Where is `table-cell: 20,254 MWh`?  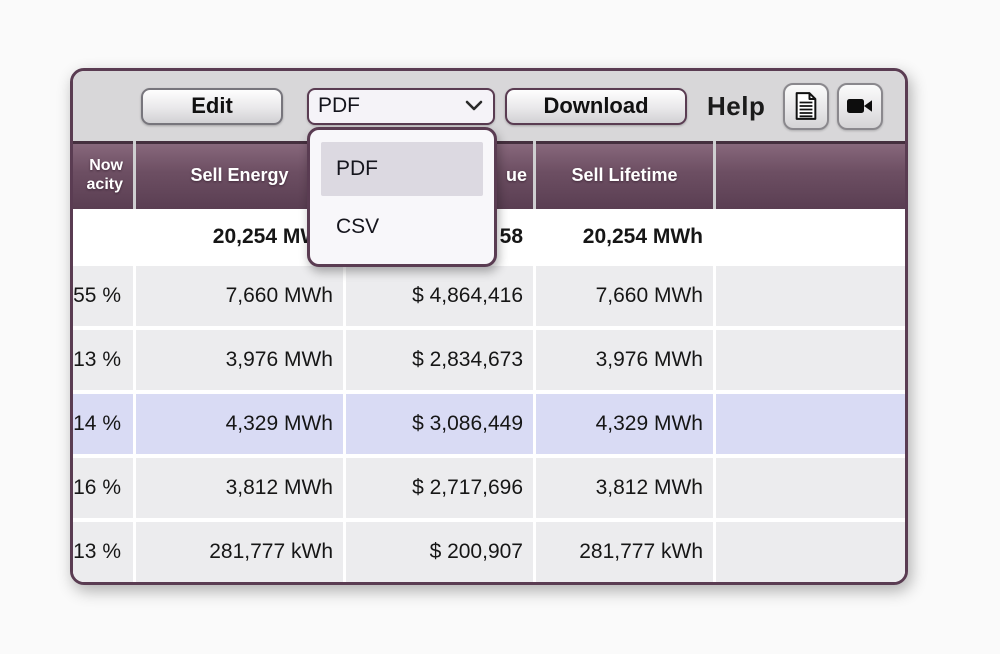 table-cell: 20,254 MWh is located at coordinates (624, 237).